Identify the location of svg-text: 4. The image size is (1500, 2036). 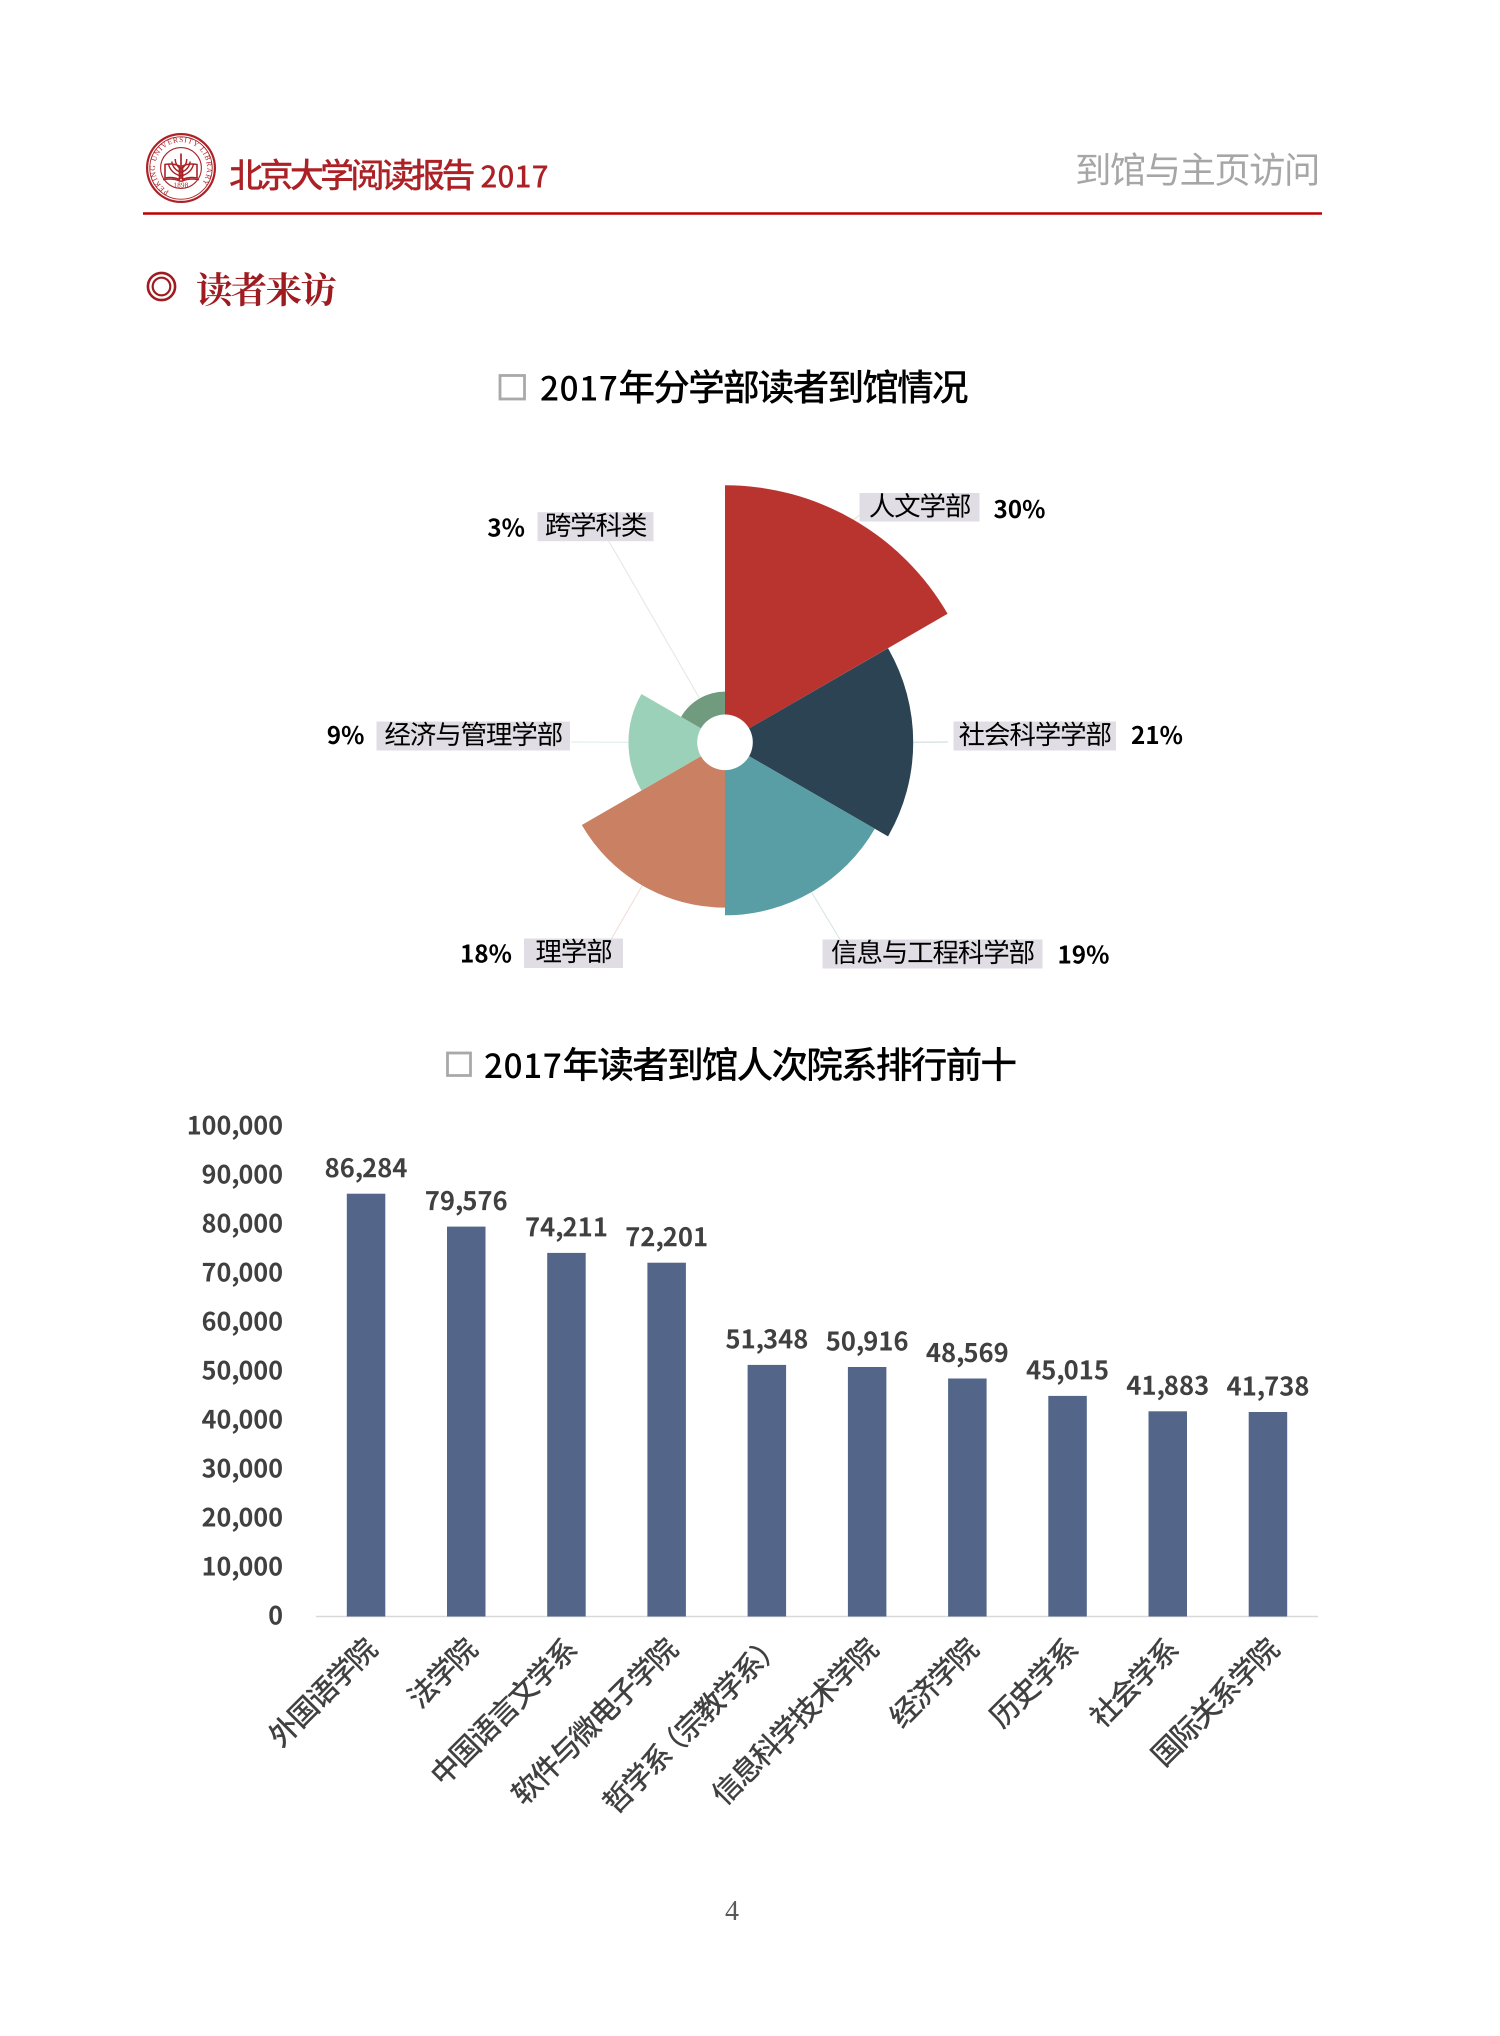
(732, 1911).